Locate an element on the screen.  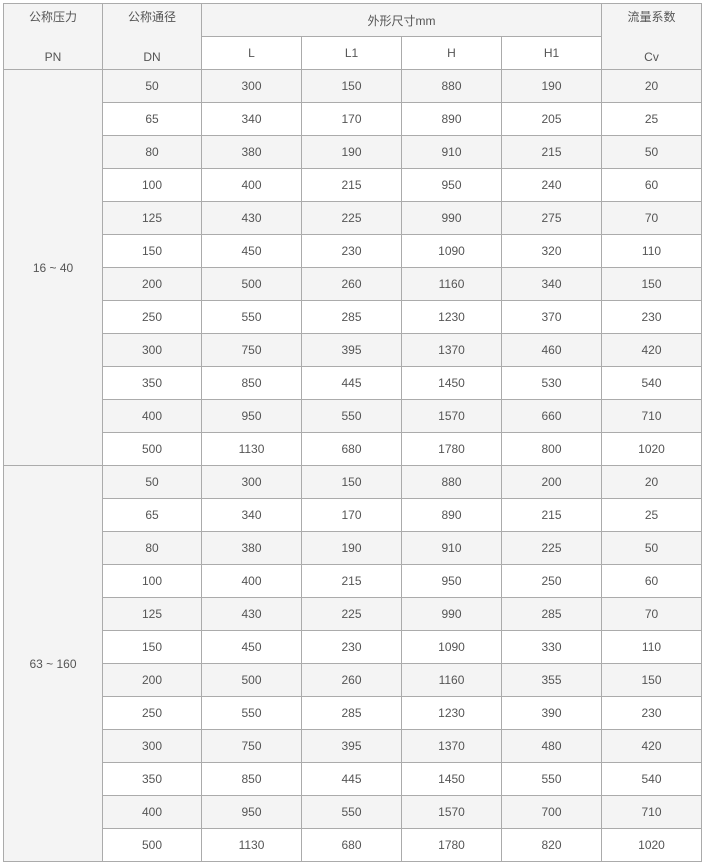
table-cell: 1230 is located at coordinates (451, 317).